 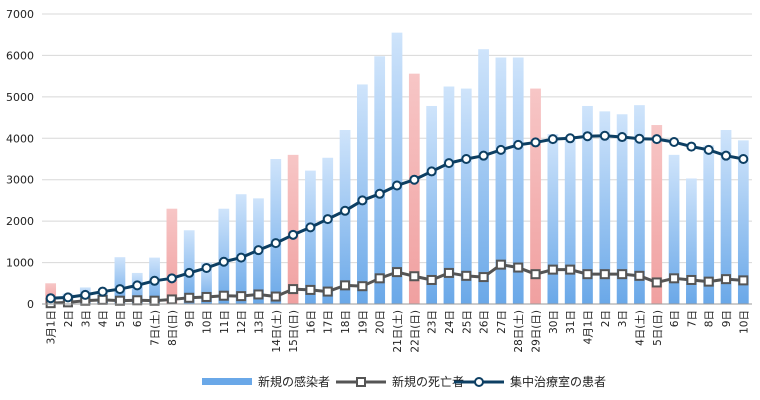 I want to click on x-tick-label: 20日, so click(x=381, y=322).